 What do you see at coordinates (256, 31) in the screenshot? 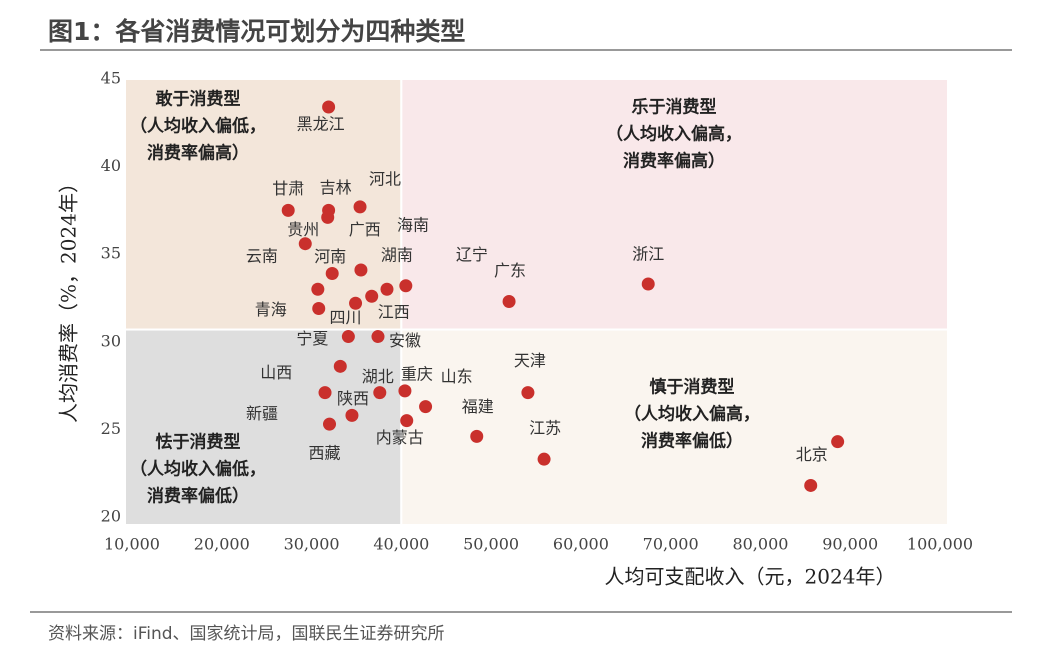
I see `chart-title: 图1：各省消费情况可划分为四种类型` at bounding box center [256, 31].